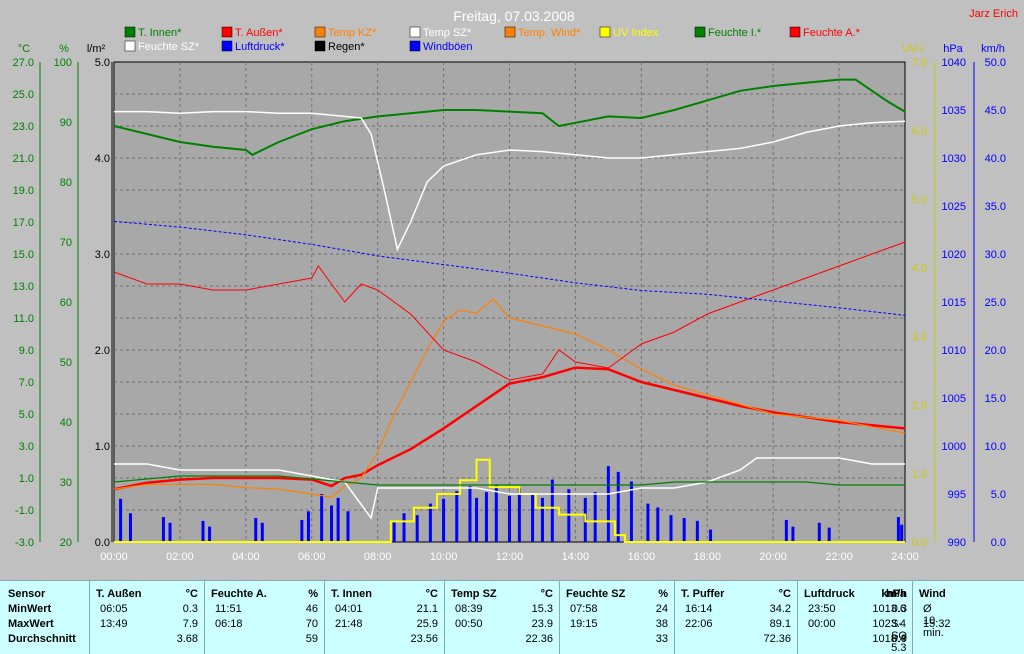  What do you see at coordinates (509, 268) in the screenshot?
I see `series-luftdruck` at bounding box center [509, 268].